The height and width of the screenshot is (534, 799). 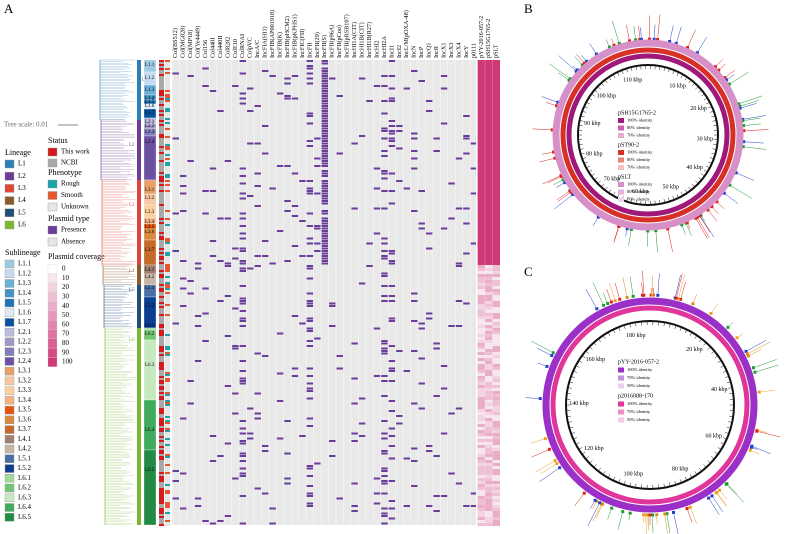 I want to click on lineage-strip, so click(x=139, y=222).